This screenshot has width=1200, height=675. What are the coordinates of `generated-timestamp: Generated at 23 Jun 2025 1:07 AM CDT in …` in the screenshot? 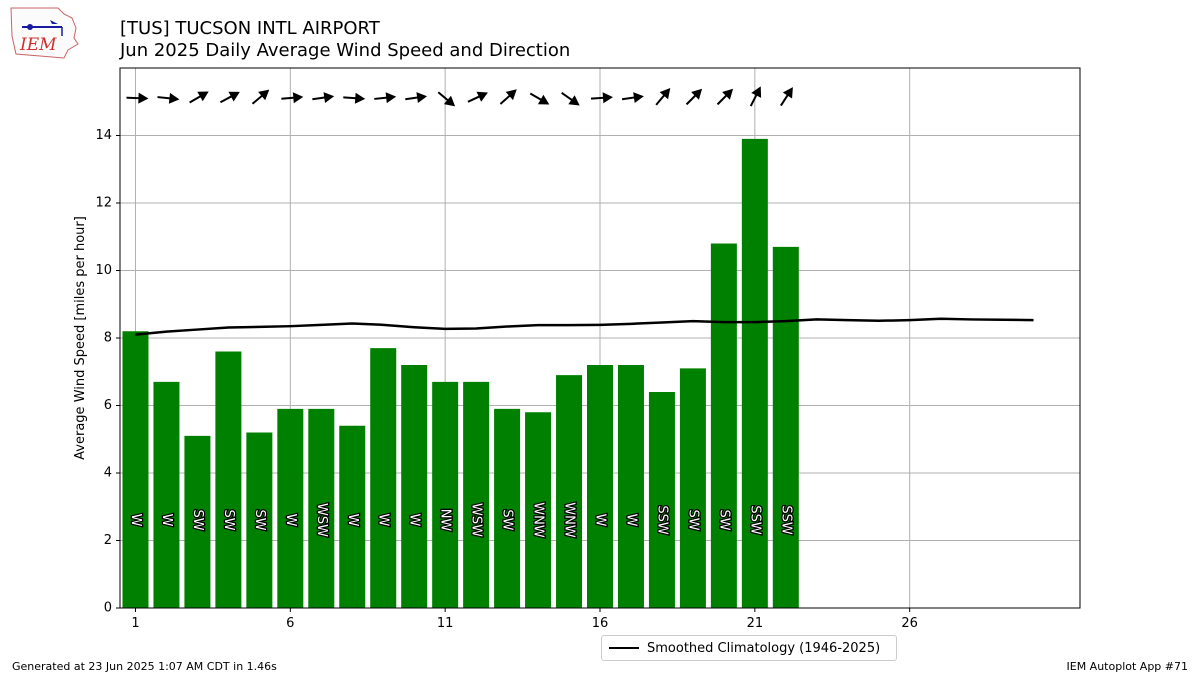 It's located at (144, 666).